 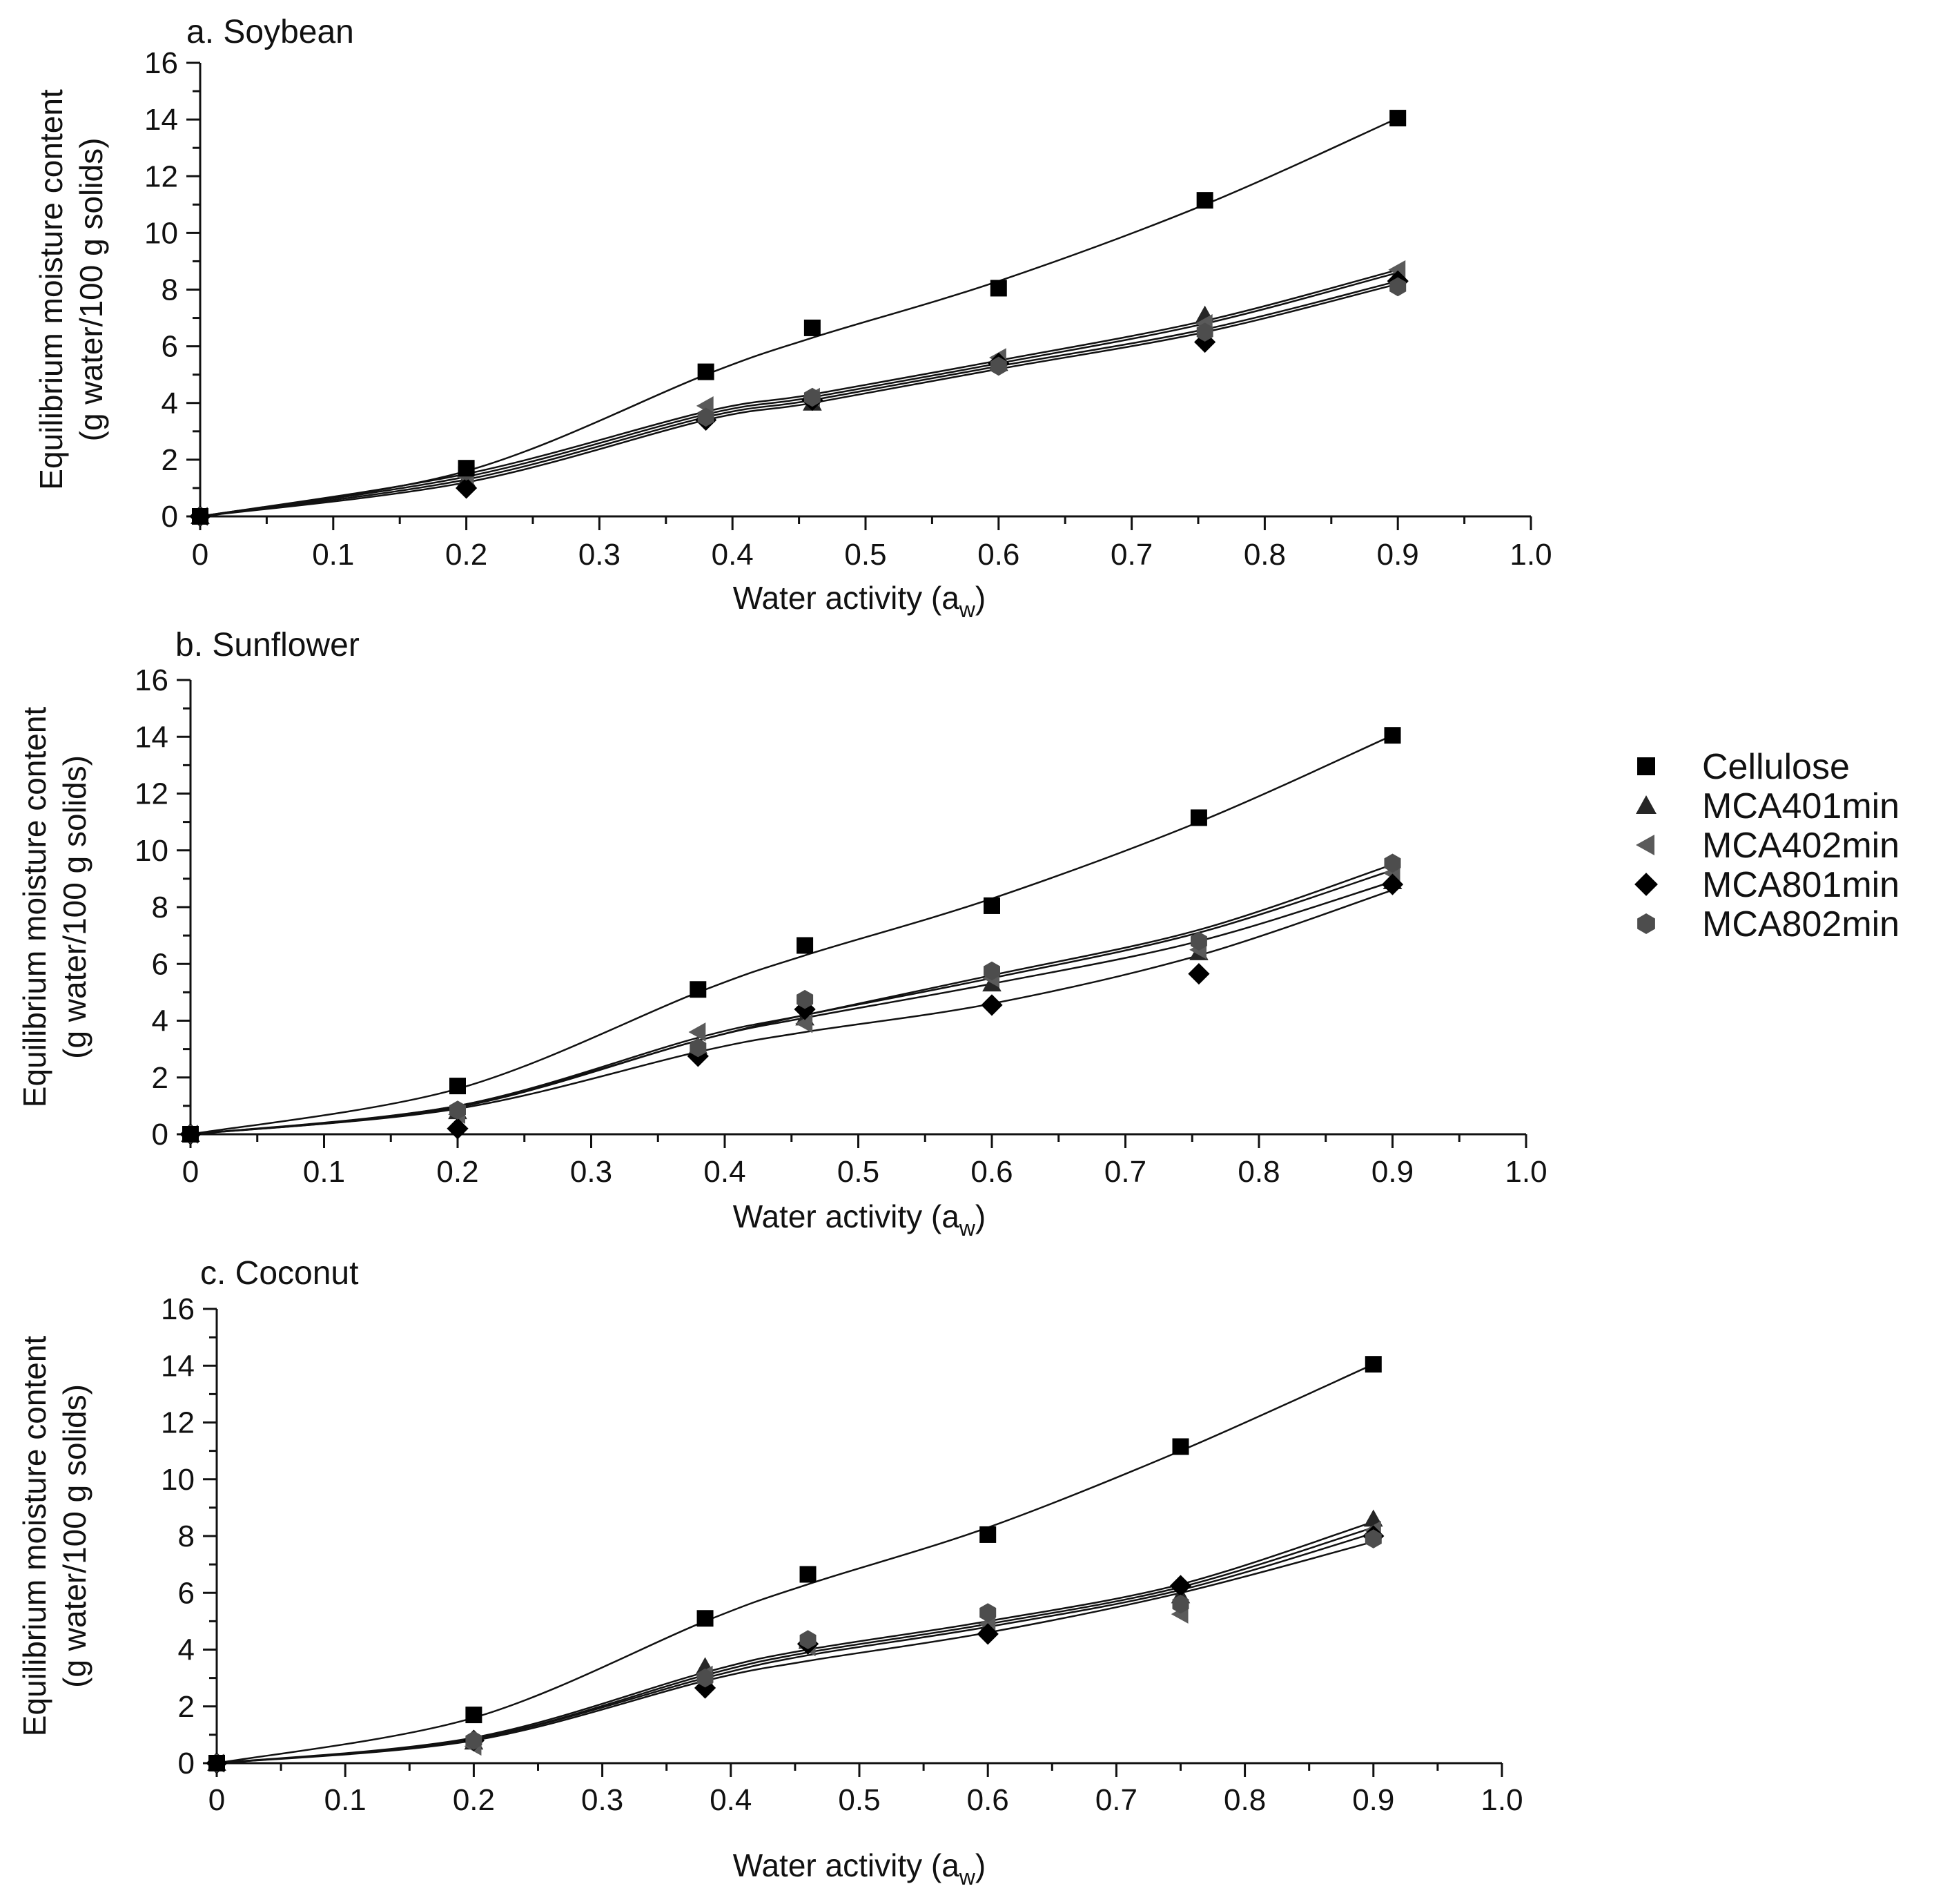 What do you see at coordinates (1502, 1800) in the screenshot?
I see `x-tick-label: 1.0` at bounding box center [1502, 1800].